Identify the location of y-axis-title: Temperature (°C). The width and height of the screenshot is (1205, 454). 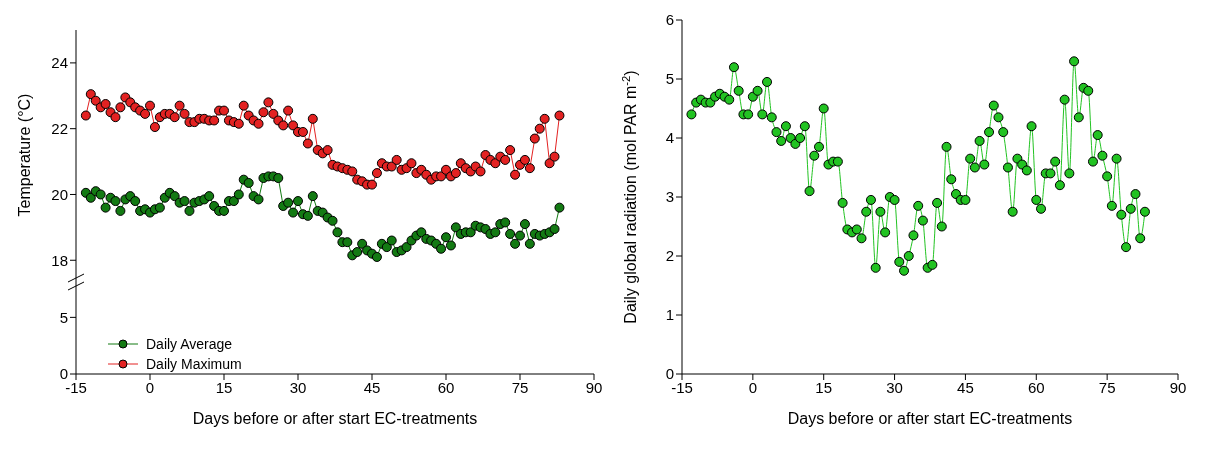
(24, 155).